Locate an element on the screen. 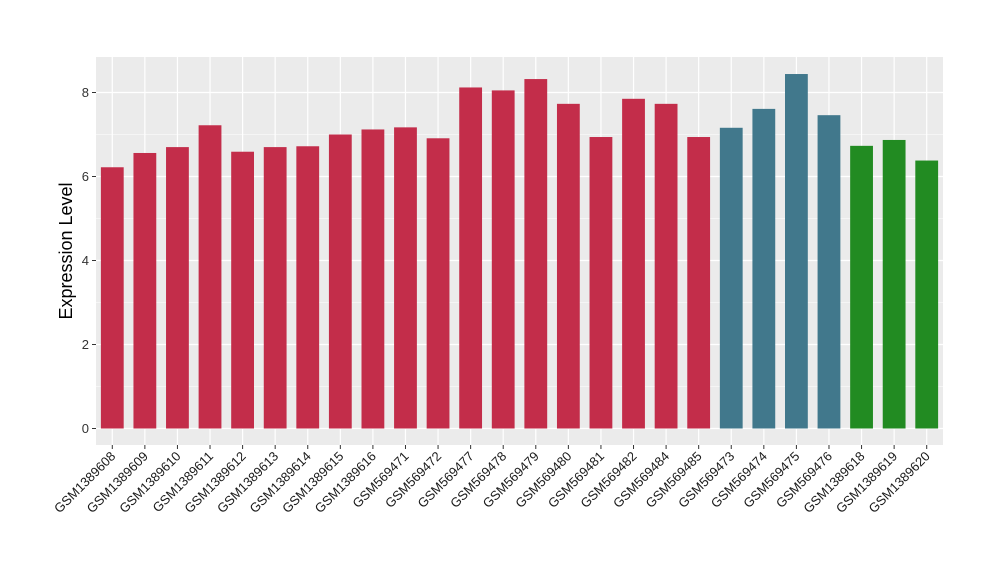 This screenshot has height=580, width=1000. y-tick-label: 8 is located at coordinates (85, 92).